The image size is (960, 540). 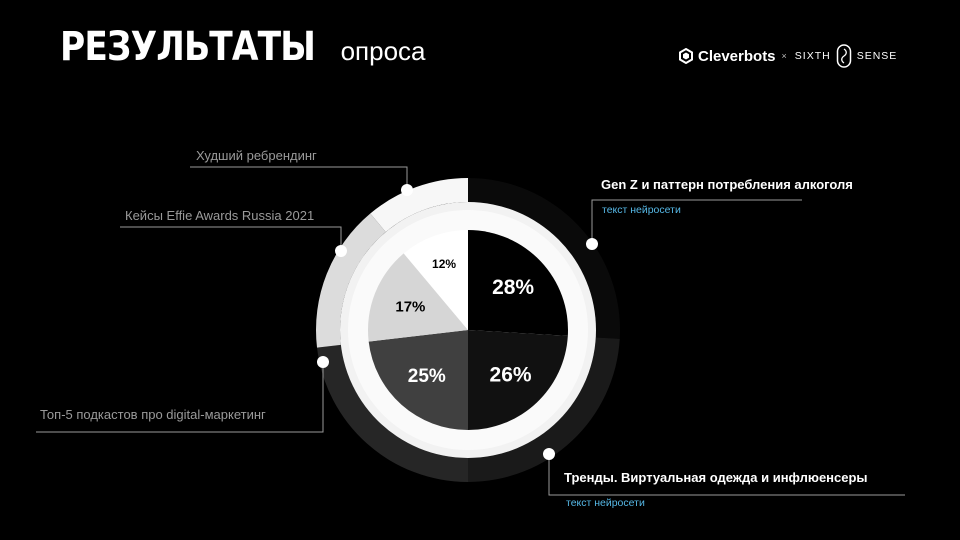 What do you see at coordinates (410, 307) in the screenshot?
I see `pie-label-4: 17%` at bounding box center [410, 307].